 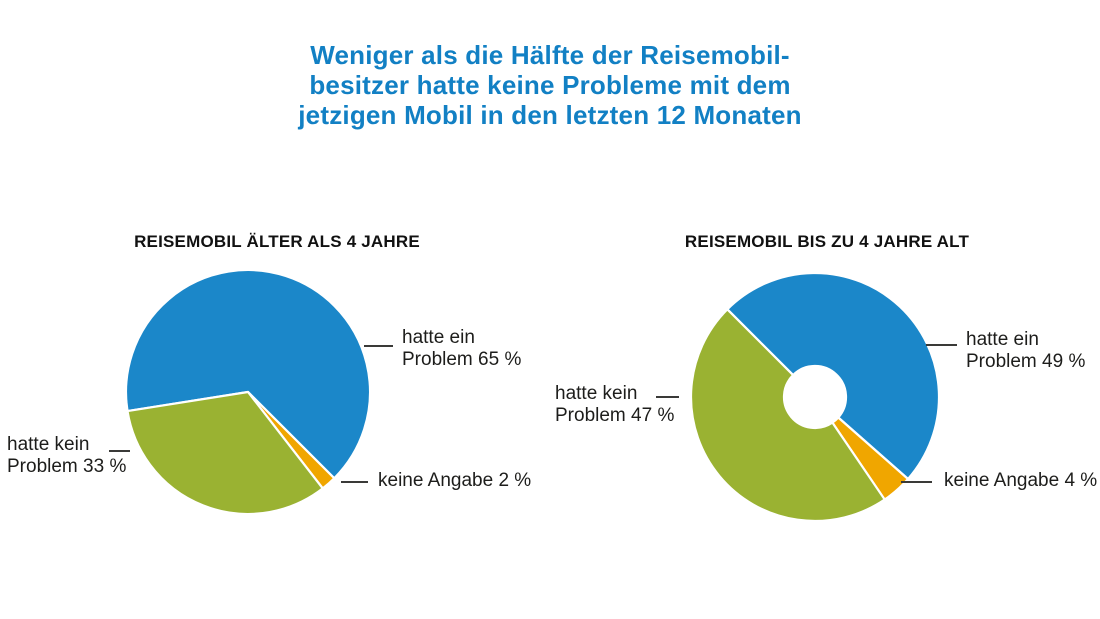 I want to click on donut-chart-up-to-4-years, so click(x=815, y=397).